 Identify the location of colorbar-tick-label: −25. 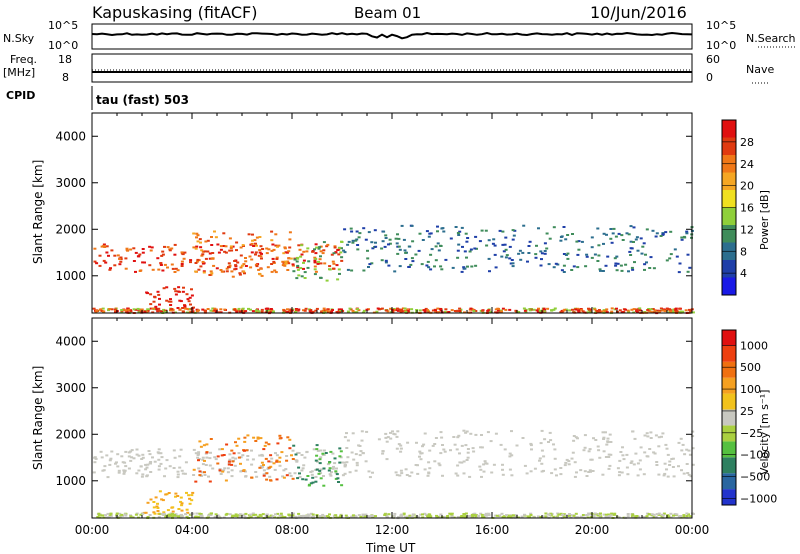
(751, 433).